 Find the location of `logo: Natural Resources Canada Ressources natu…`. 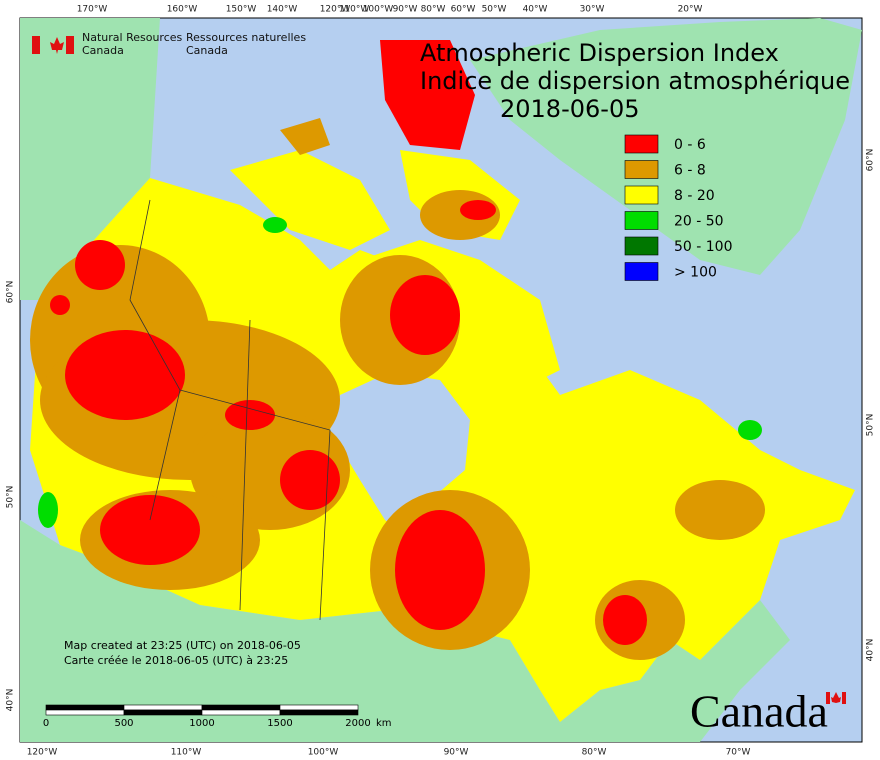

logo: Natural Resources Canada Ressources natu… is located at coordinates (169, 44).